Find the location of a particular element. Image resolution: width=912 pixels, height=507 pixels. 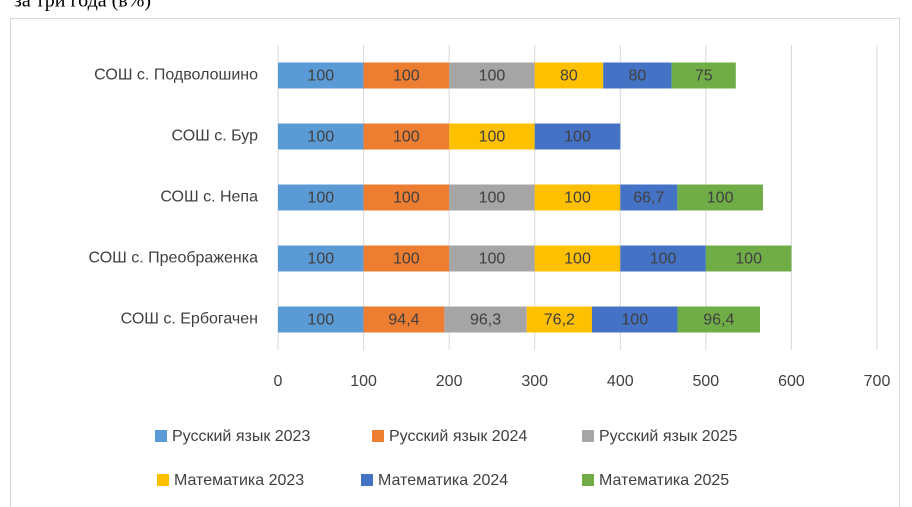

y-tick-label: СОШ с. Подволошино is located at coordinates (176, 75).